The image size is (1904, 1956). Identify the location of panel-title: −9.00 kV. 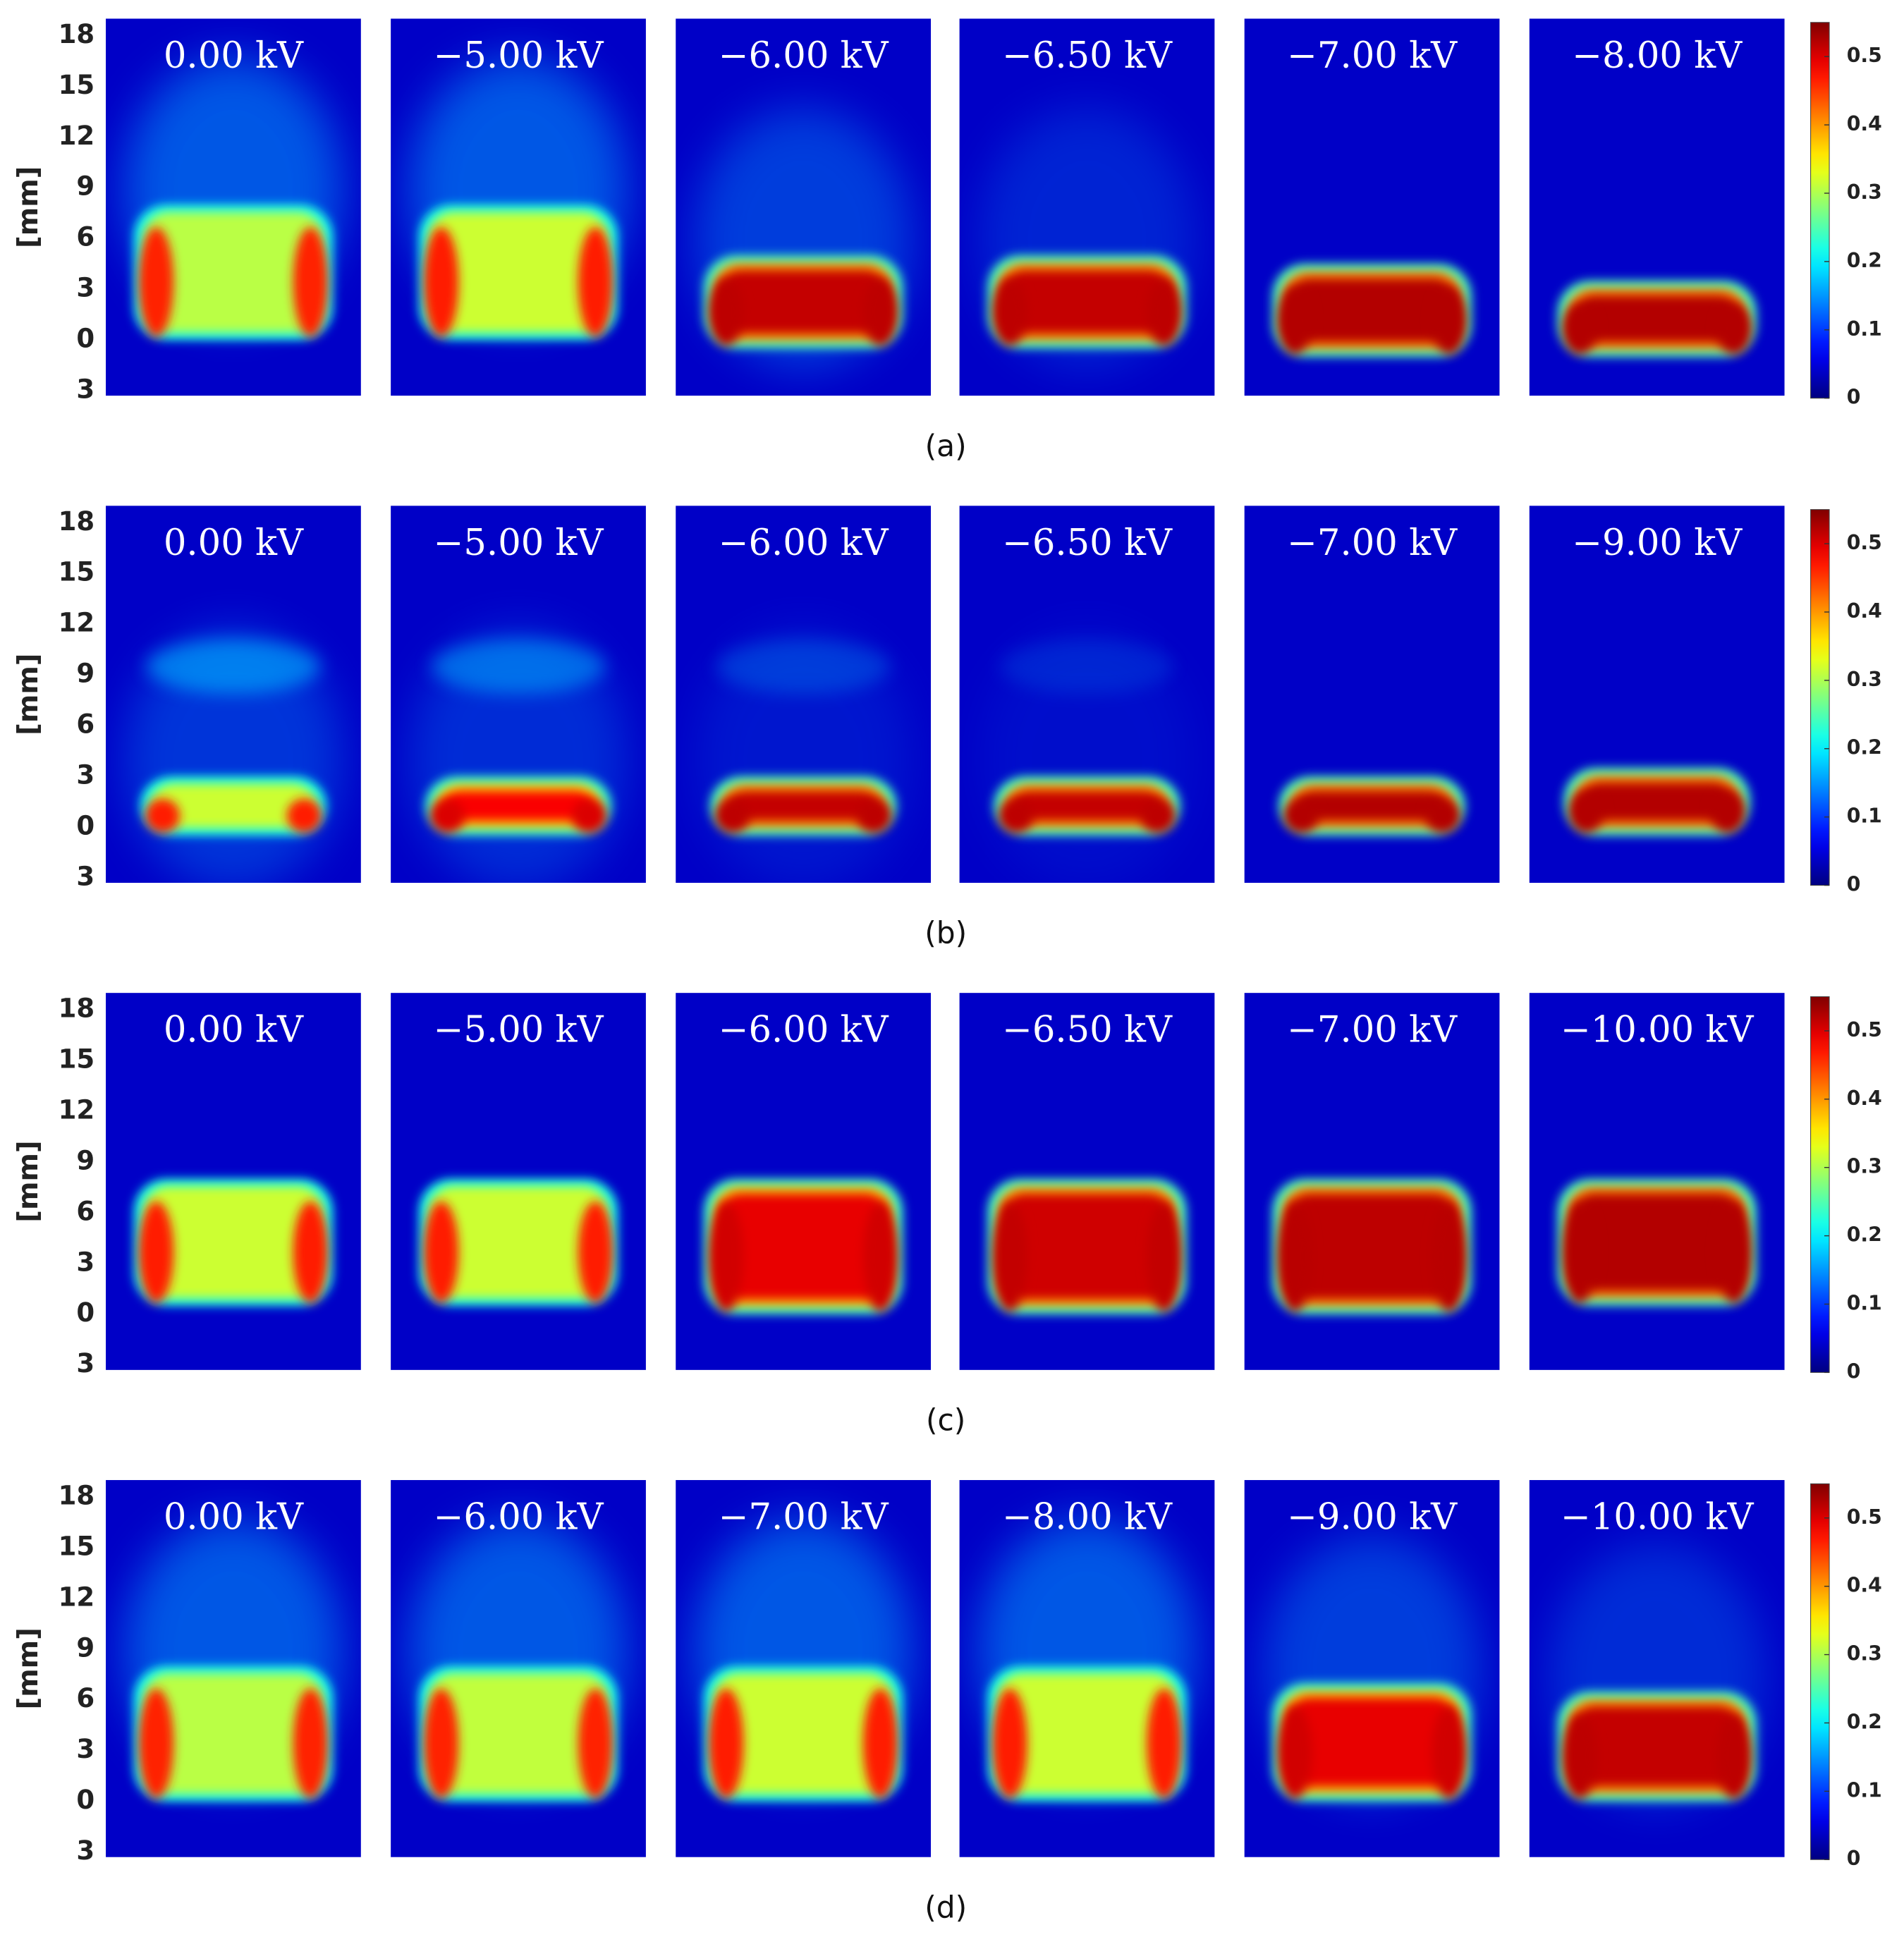
(1658, 543).